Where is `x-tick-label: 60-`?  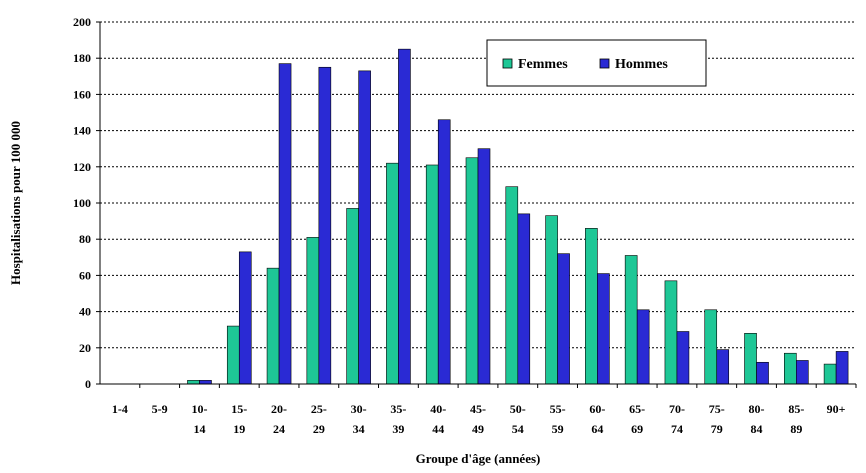 x-tick-label: 60- is located at coordinates (597, 409).